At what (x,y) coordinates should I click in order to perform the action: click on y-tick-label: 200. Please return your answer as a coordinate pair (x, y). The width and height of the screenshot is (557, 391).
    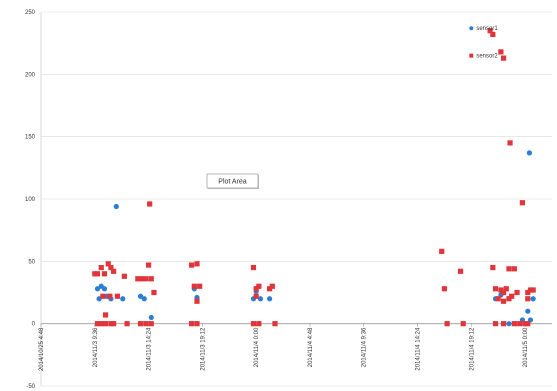
    Looking at the image, I should click on (30, 75).